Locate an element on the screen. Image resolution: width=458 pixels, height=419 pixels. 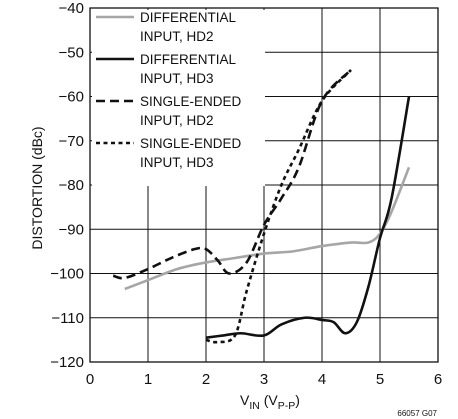
x-tick-label: 1 is located at coordinates (148, 379).